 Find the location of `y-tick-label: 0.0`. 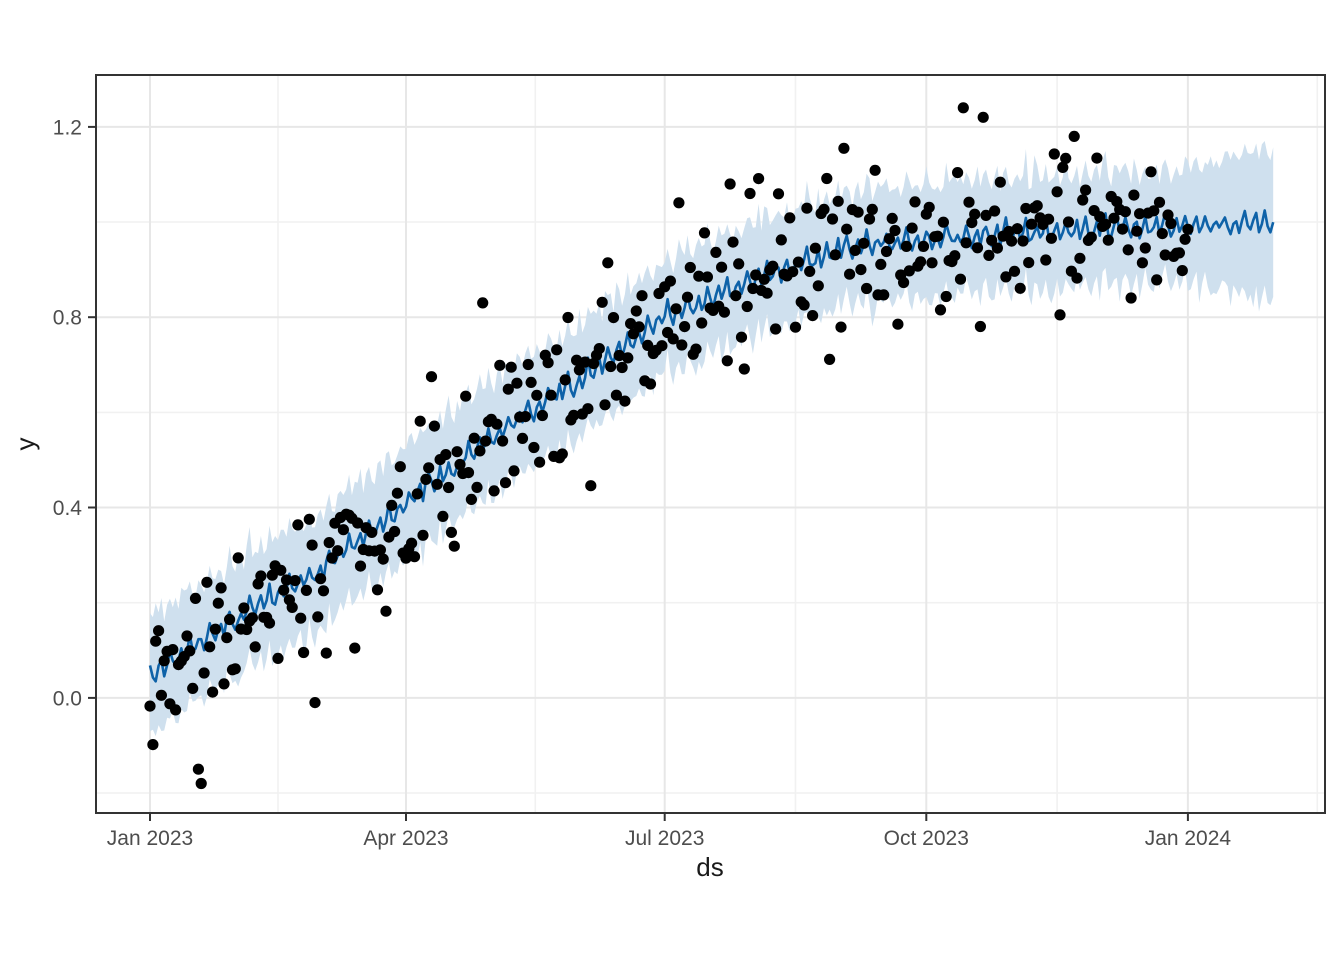

y-tick-label: 0.0 is located at coordinates (67, 698).